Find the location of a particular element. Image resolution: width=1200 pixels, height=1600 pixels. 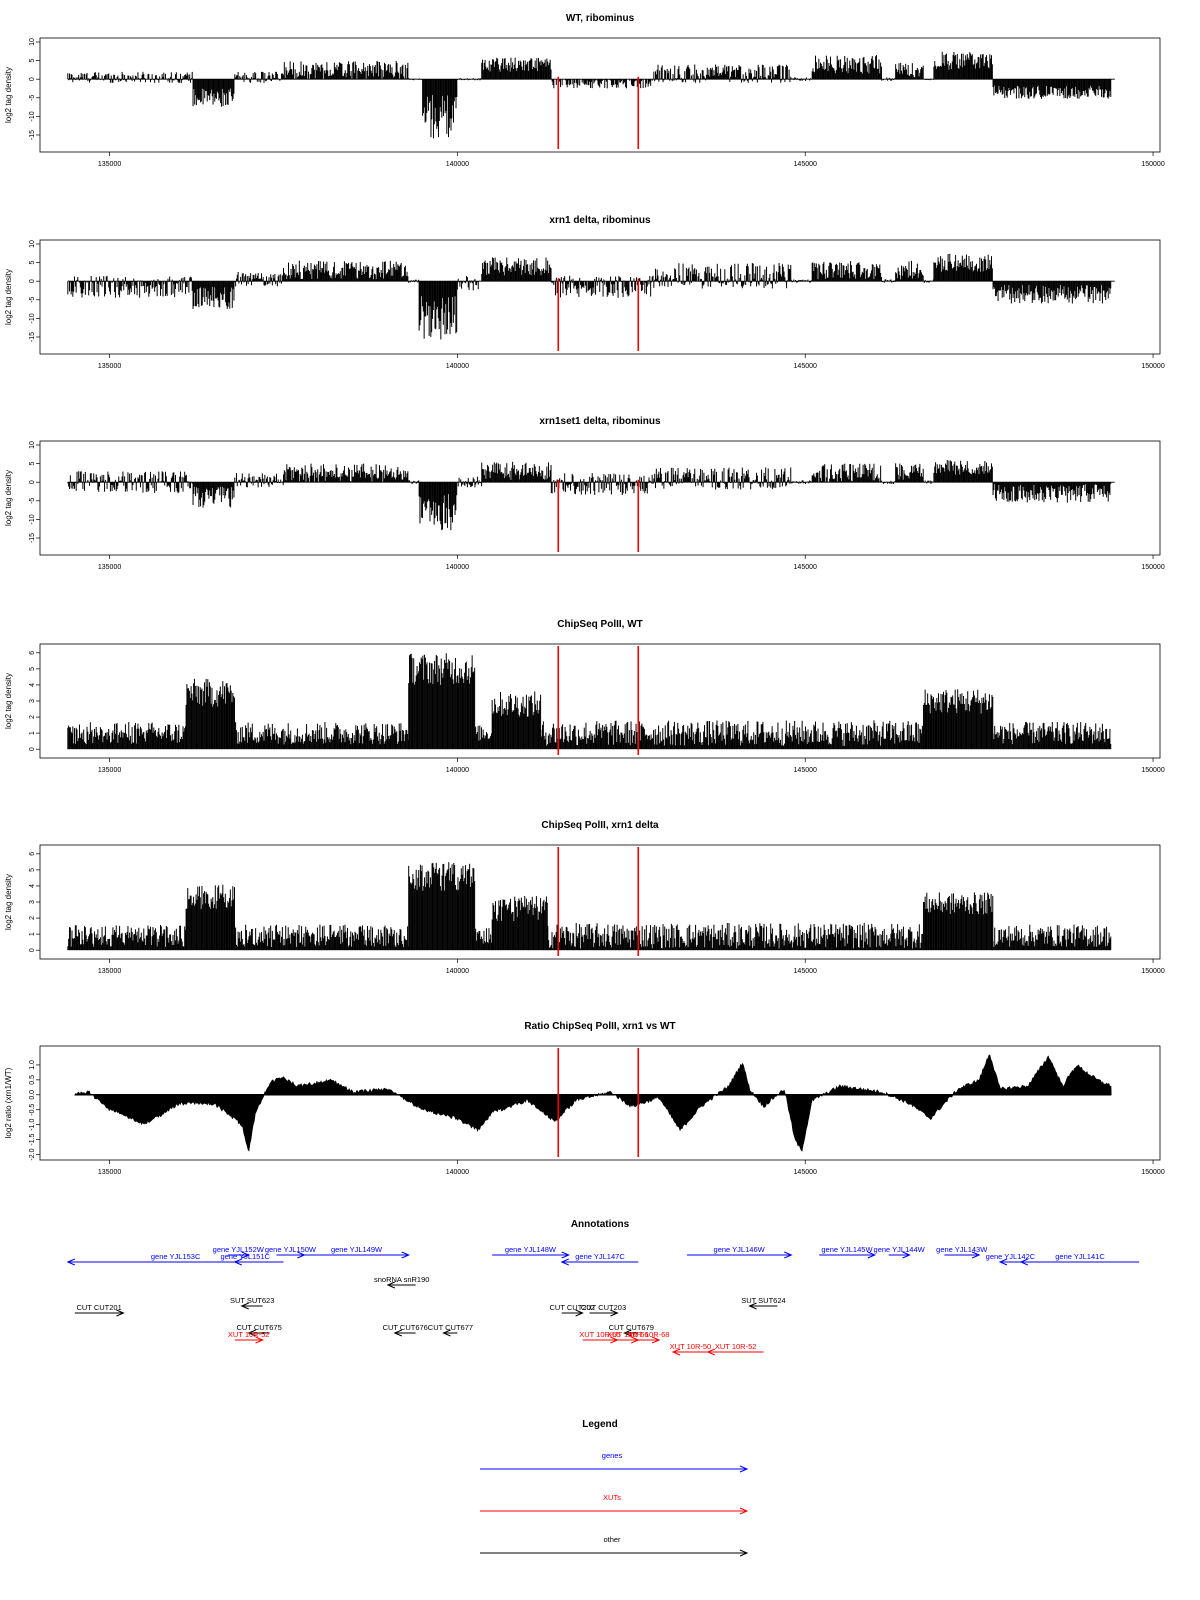

y-tick-label: 6 is located at coordinates (32, 653).